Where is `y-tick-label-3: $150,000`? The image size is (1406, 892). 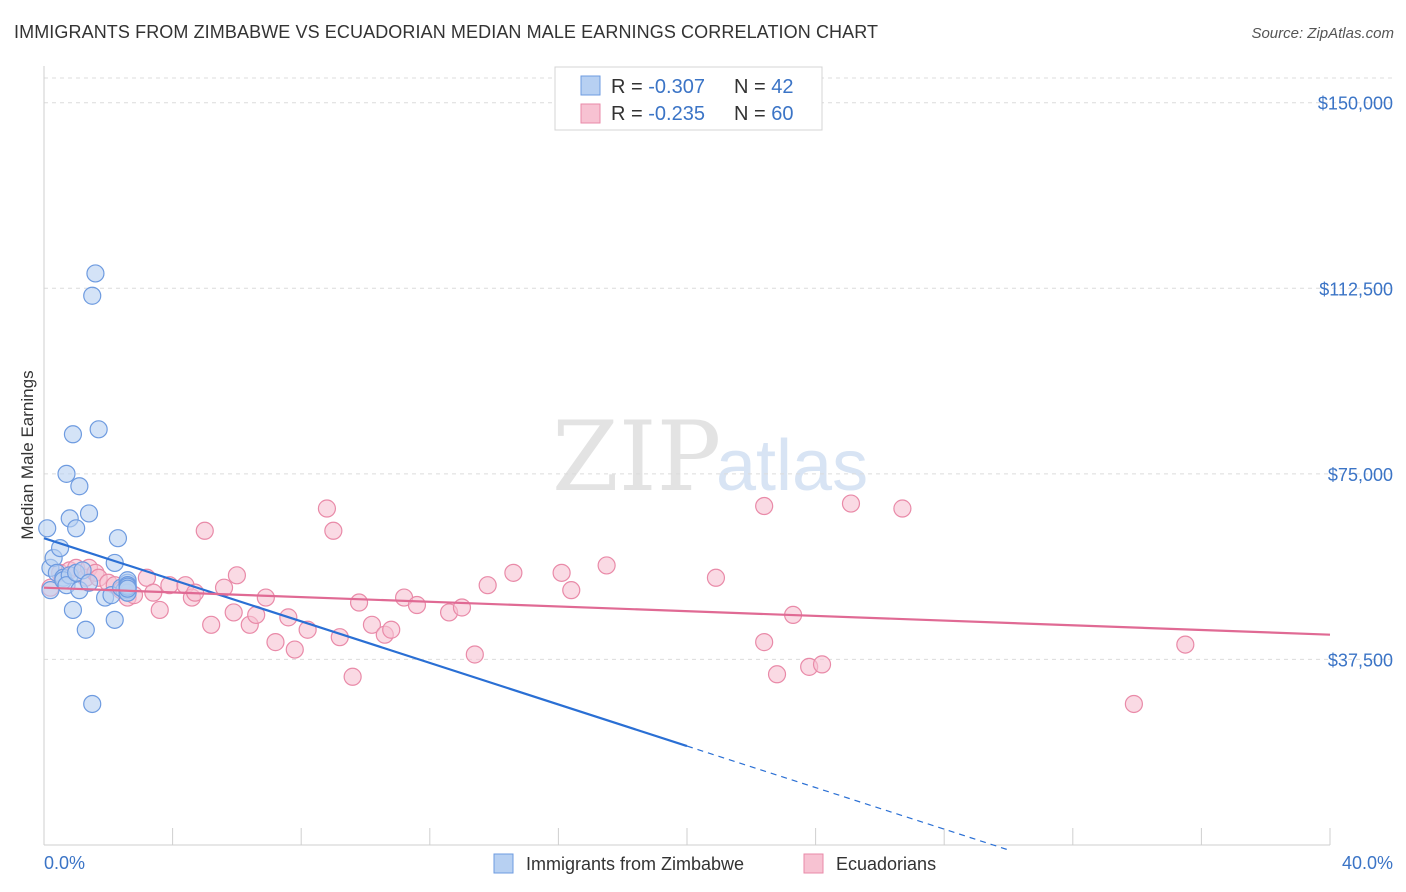 y-tick-label-3: $150,000 is located at coordinates (1355, 104).